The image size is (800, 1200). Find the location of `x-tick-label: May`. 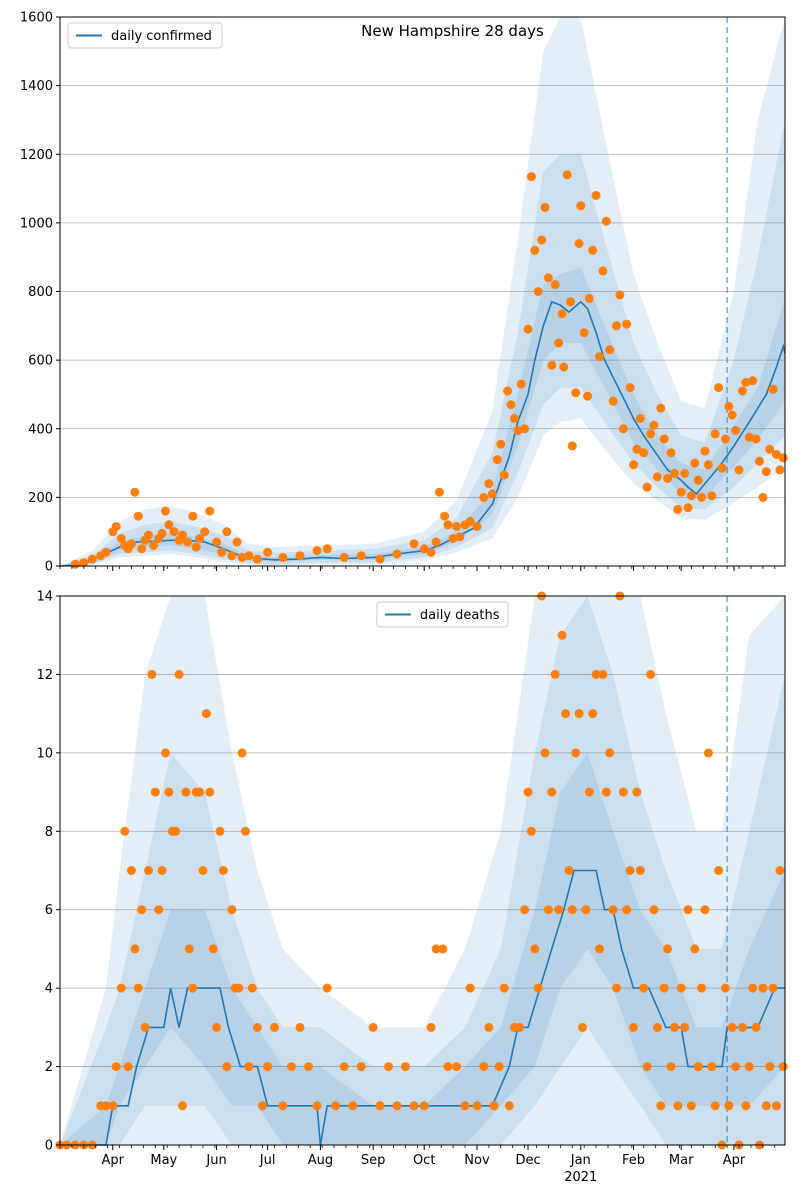

x-tick-label: May is located at coordinates (163, 1160).